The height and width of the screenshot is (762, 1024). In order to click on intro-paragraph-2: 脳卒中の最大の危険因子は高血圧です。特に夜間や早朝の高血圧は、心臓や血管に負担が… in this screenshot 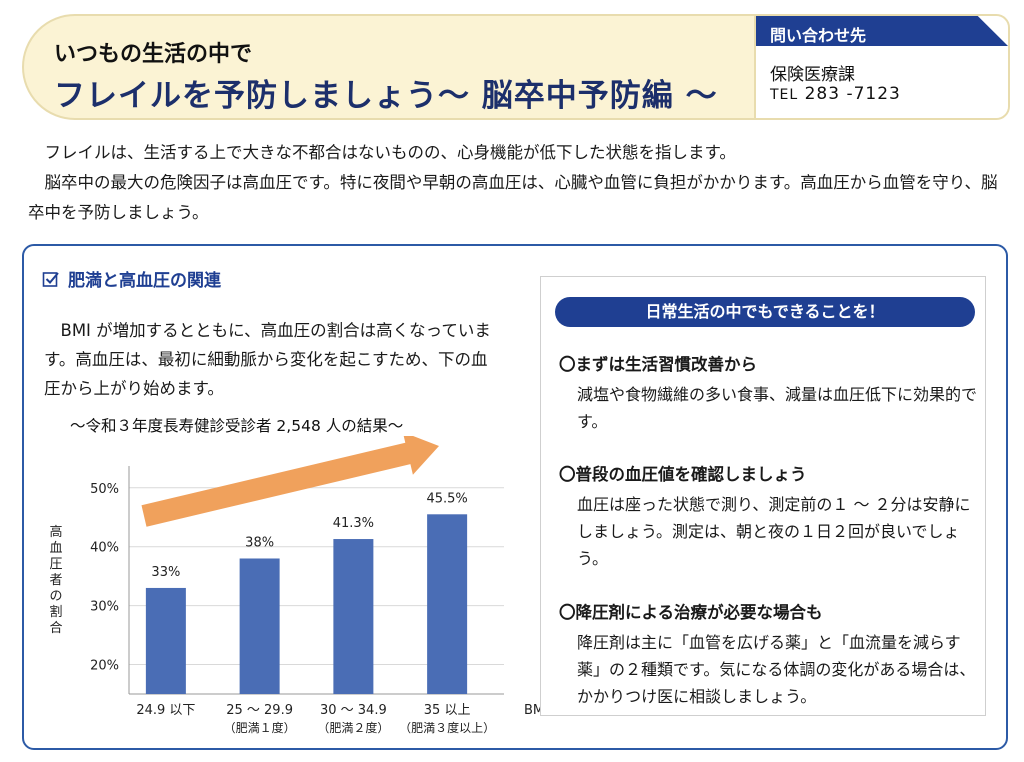, I will do `click(513, 197)`.